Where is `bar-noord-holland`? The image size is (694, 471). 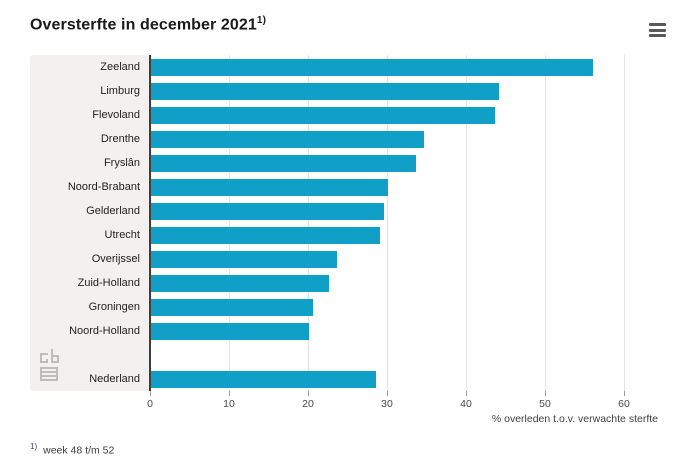 bar-noord-holland is located at coordinates (230, 331).